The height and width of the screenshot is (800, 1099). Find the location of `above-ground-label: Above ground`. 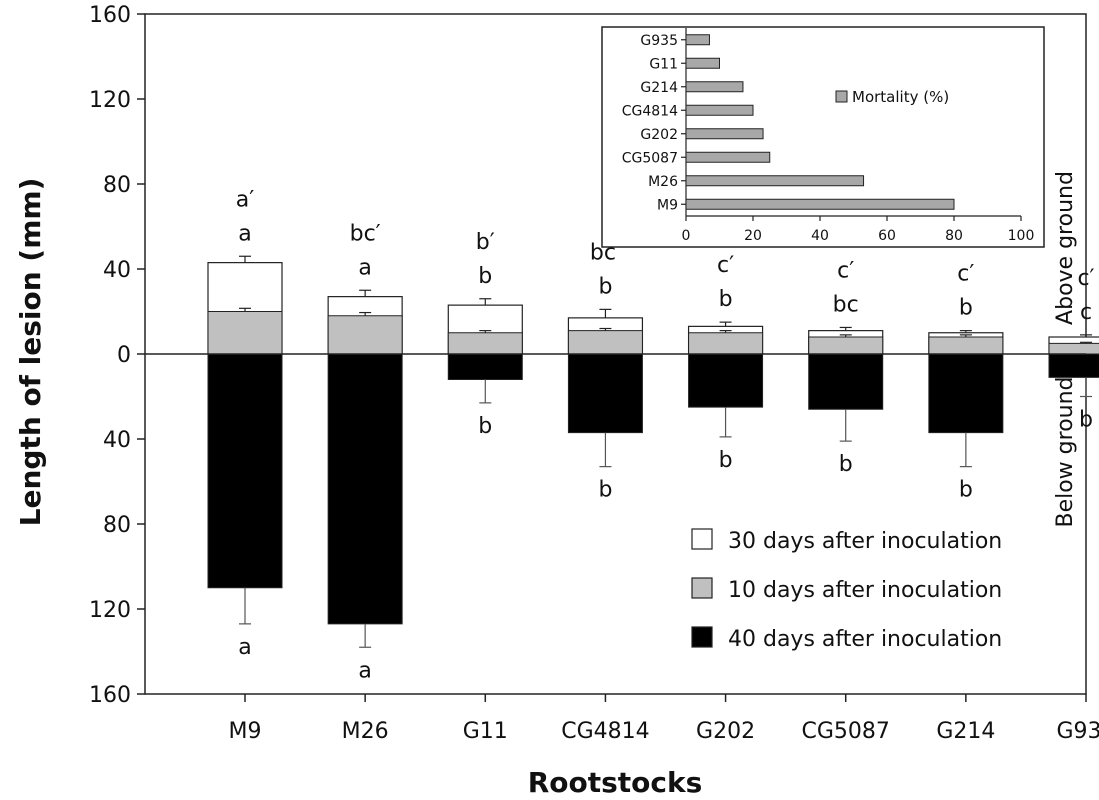

above-ground-label: Above ground is located at coordinates (1065, 248).